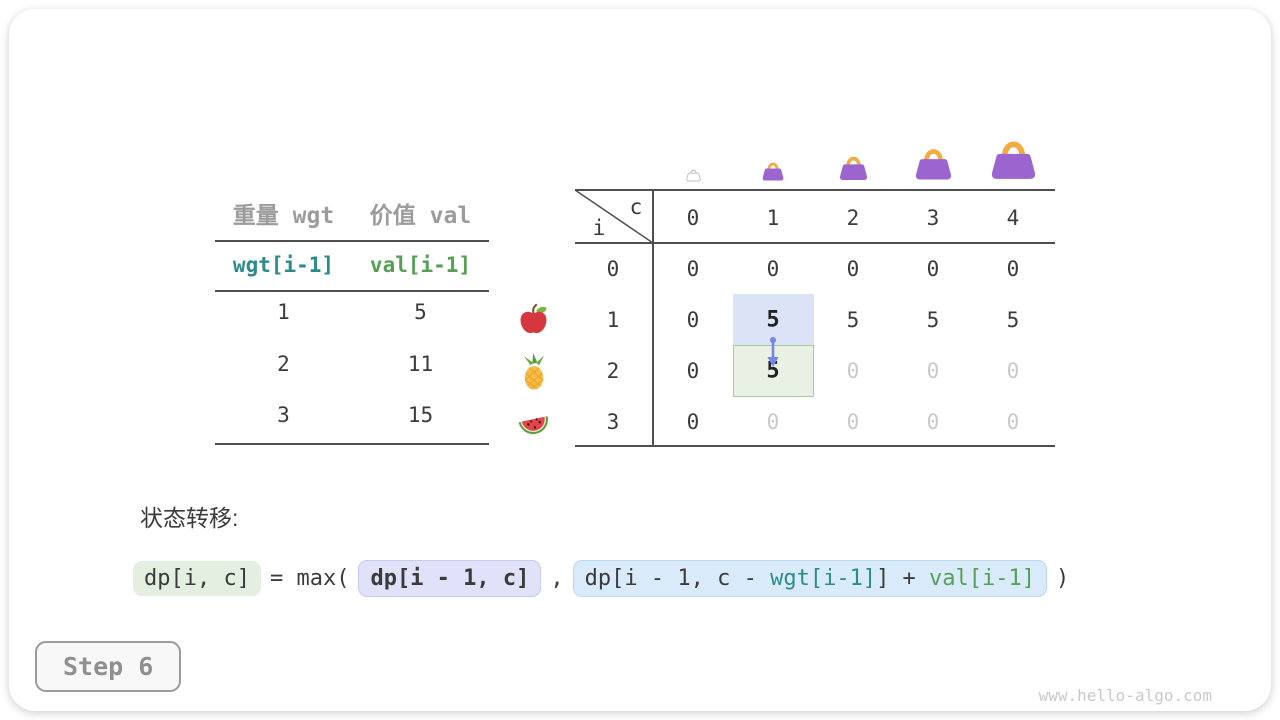  What do you see at coordinates (420, 216) in the screenshot?
I see `value-column-header: 价值 val` at bounding box center [420, 216].